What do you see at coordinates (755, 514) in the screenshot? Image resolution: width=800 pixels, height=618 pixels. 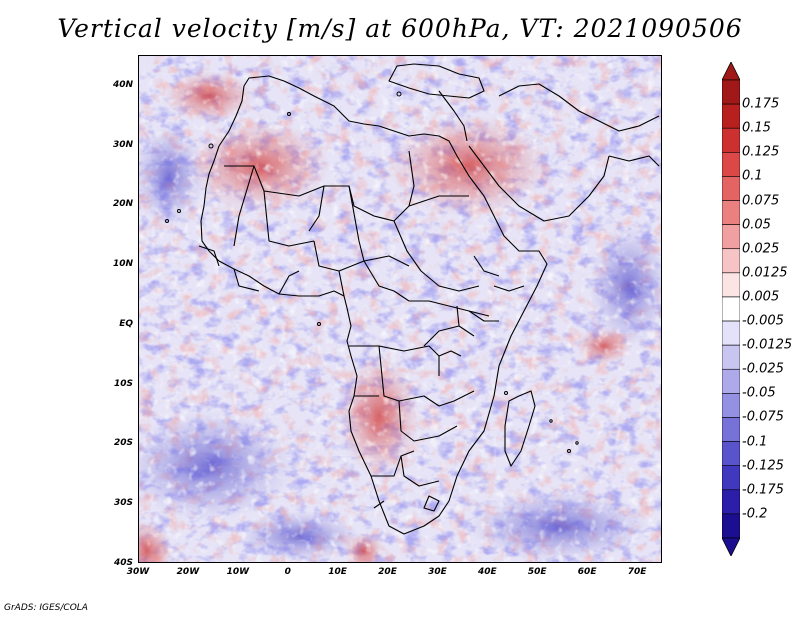 I see `colorbar-label: -0.2` at bounding box center [755, 514].